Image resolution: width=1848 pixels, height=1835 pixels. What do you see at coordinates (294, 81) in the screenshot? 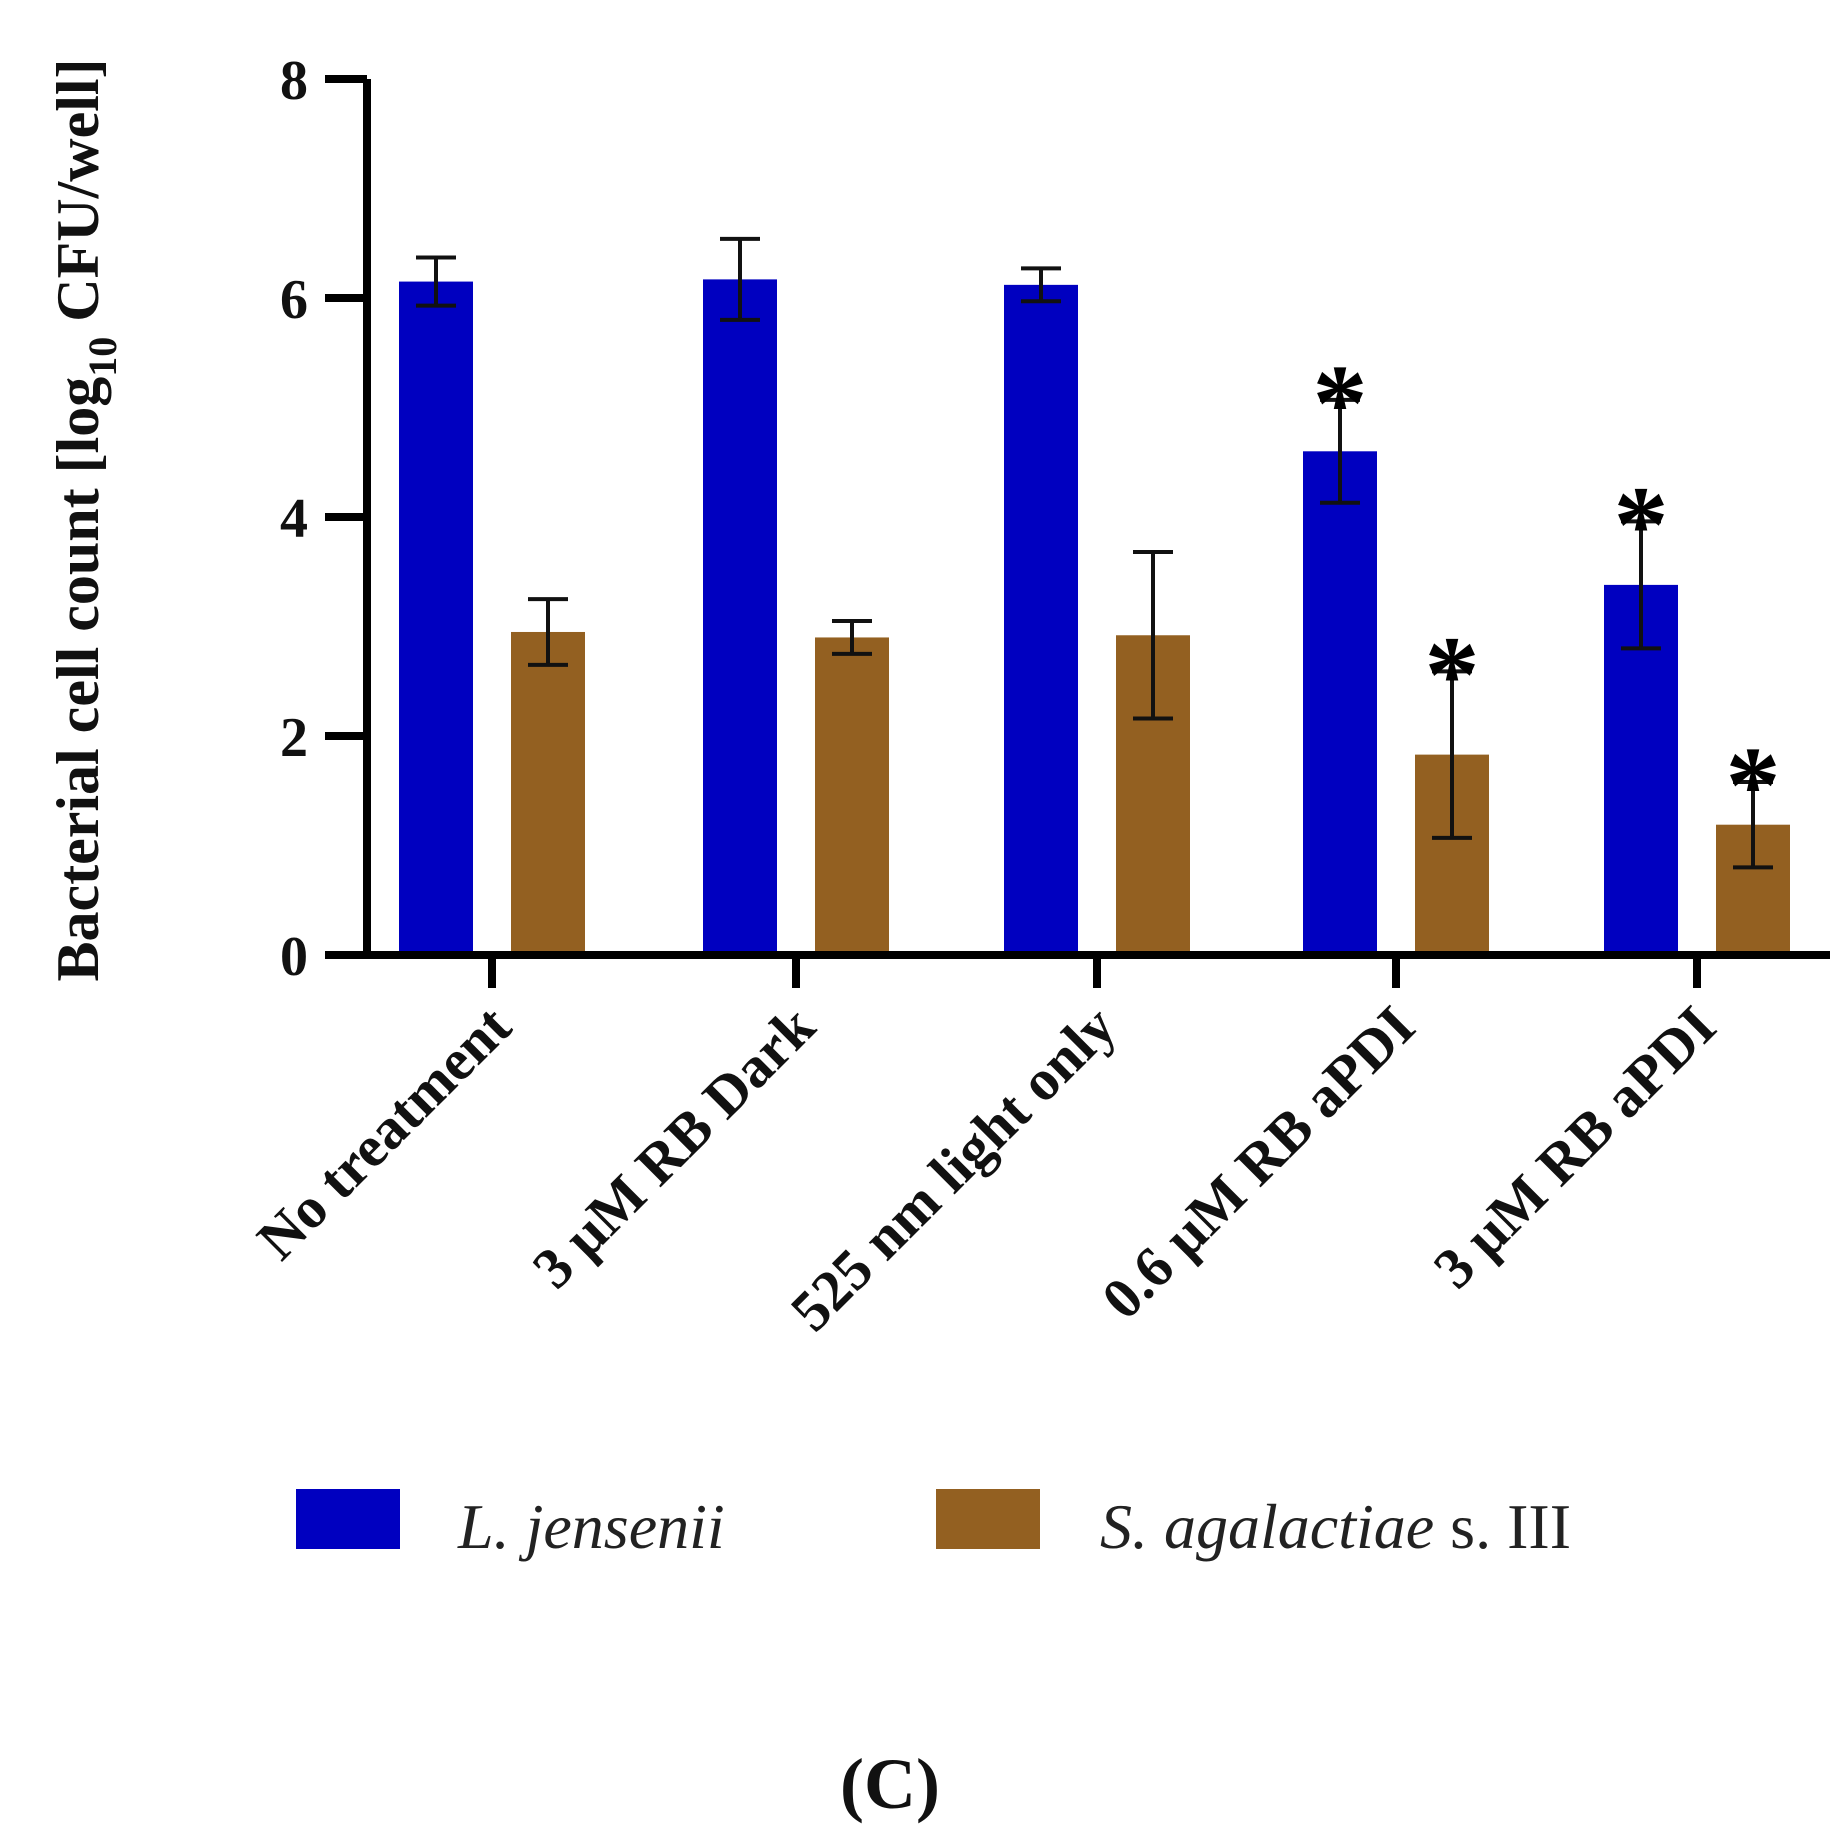
I see `y-tick-label: 8` at bounding box center [294, 81].